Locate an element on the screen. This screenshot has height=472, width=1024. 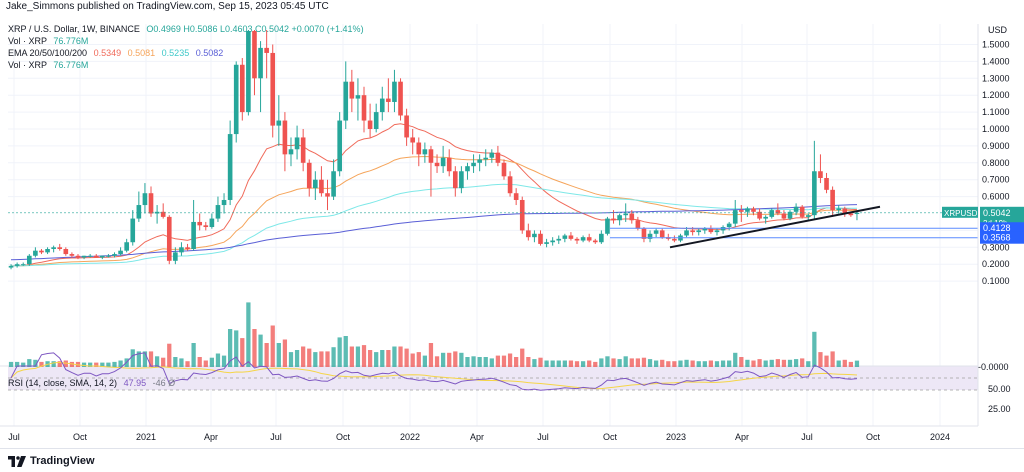
y-tick-label: 1.5000 is located at coordinates (996, 45).